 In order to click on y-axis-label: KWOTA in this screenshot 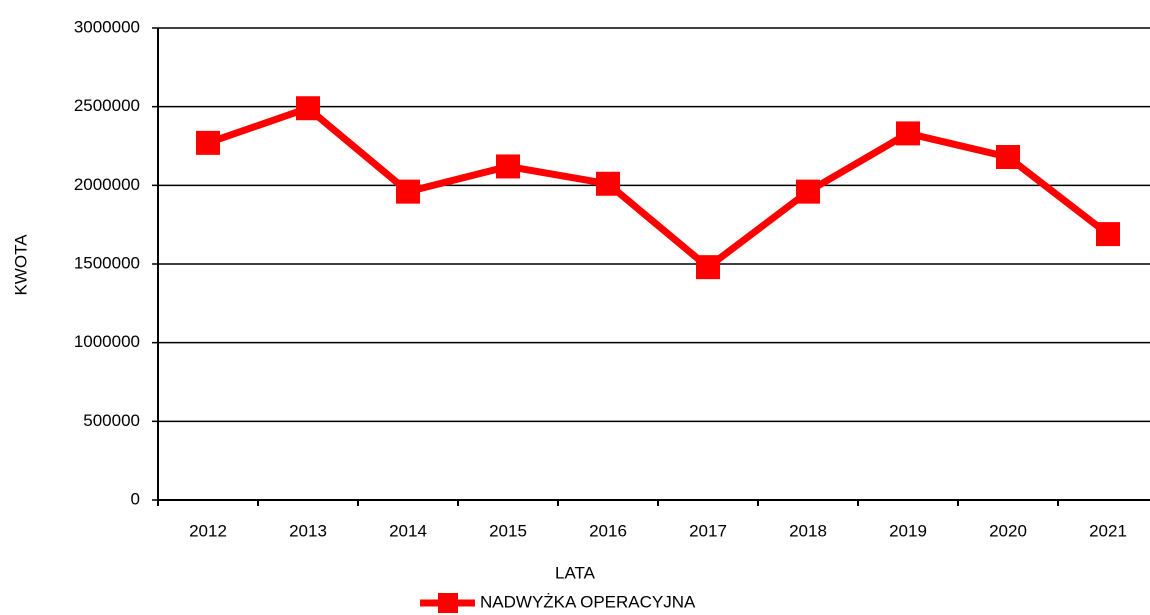, I will do `click(20, 265)`.